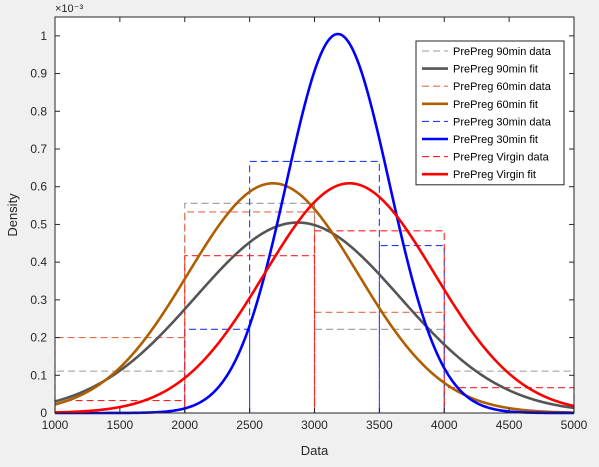 The width and height of the screenshot is (599, 467). I want to click on y-tick-label: 0.8, so click(38, 111).